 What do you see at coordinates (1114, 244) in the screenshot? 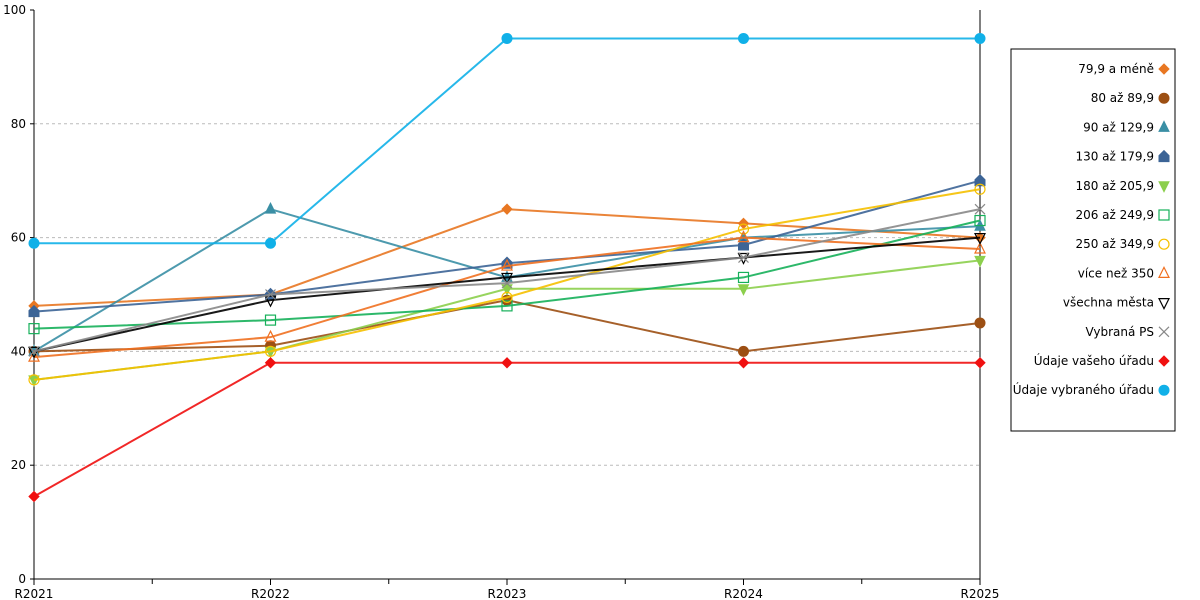
I see `legend-label: 250 až 349,9` at bounding box center [1114, 244].